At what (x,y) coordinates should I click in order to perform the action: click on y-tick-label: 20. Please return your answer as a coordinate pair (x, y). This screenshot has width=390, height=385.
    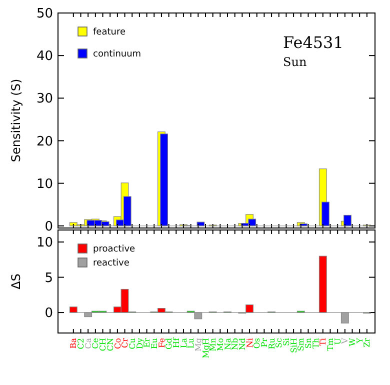
    Looking at the image, I should click on (44, 142).